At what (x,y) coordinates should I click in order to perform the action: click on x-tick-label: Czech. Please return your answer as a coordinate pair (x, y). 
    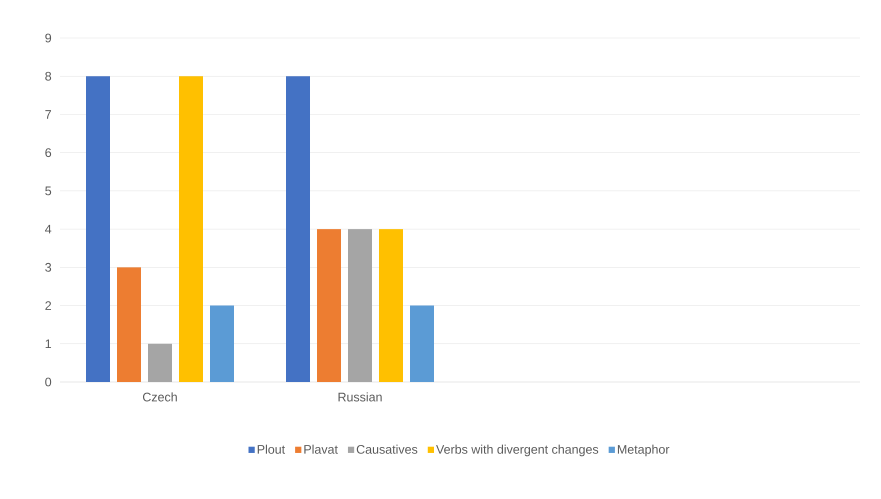
    Looking at the image, I should click on (159, 397).